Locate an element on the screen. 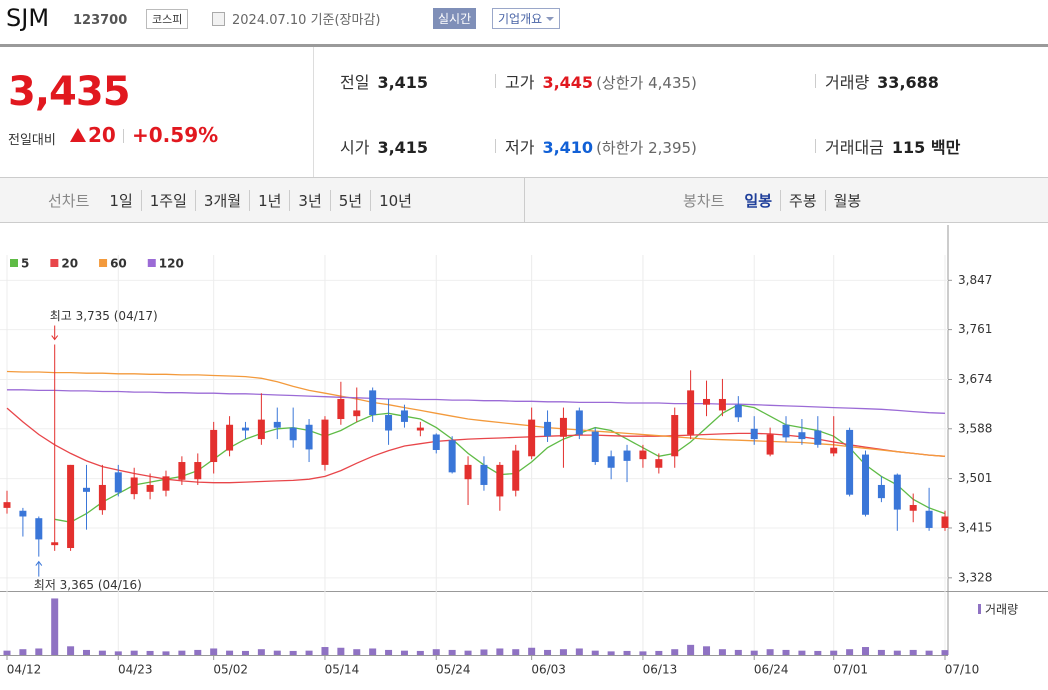 This screenshot has height=690, width=1048. market-badge: 코스피 is located at coordinates (167, 19).